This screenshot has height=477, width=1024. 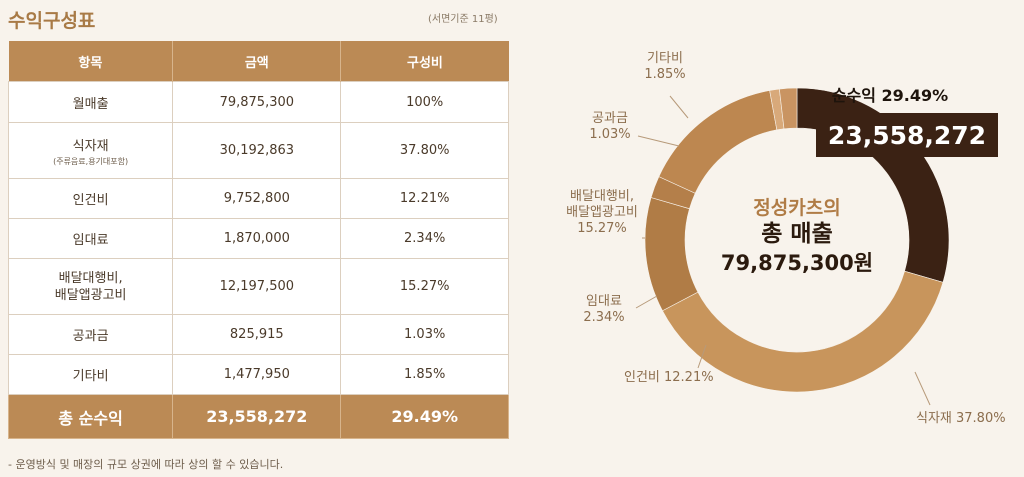 I want to click on row-item: 기타비, so click(x=90, y=374).